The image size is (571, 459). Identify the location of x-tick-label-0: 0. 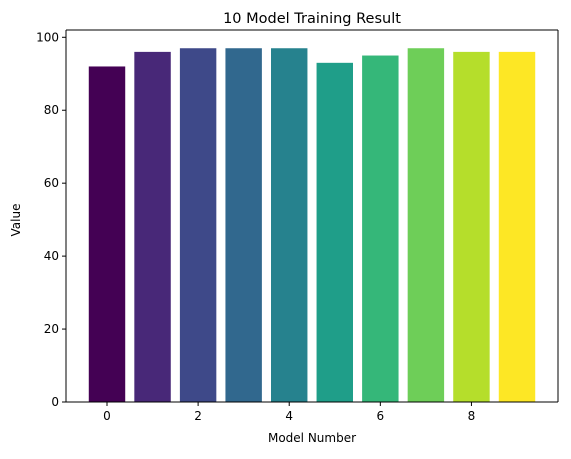
(107, 416).